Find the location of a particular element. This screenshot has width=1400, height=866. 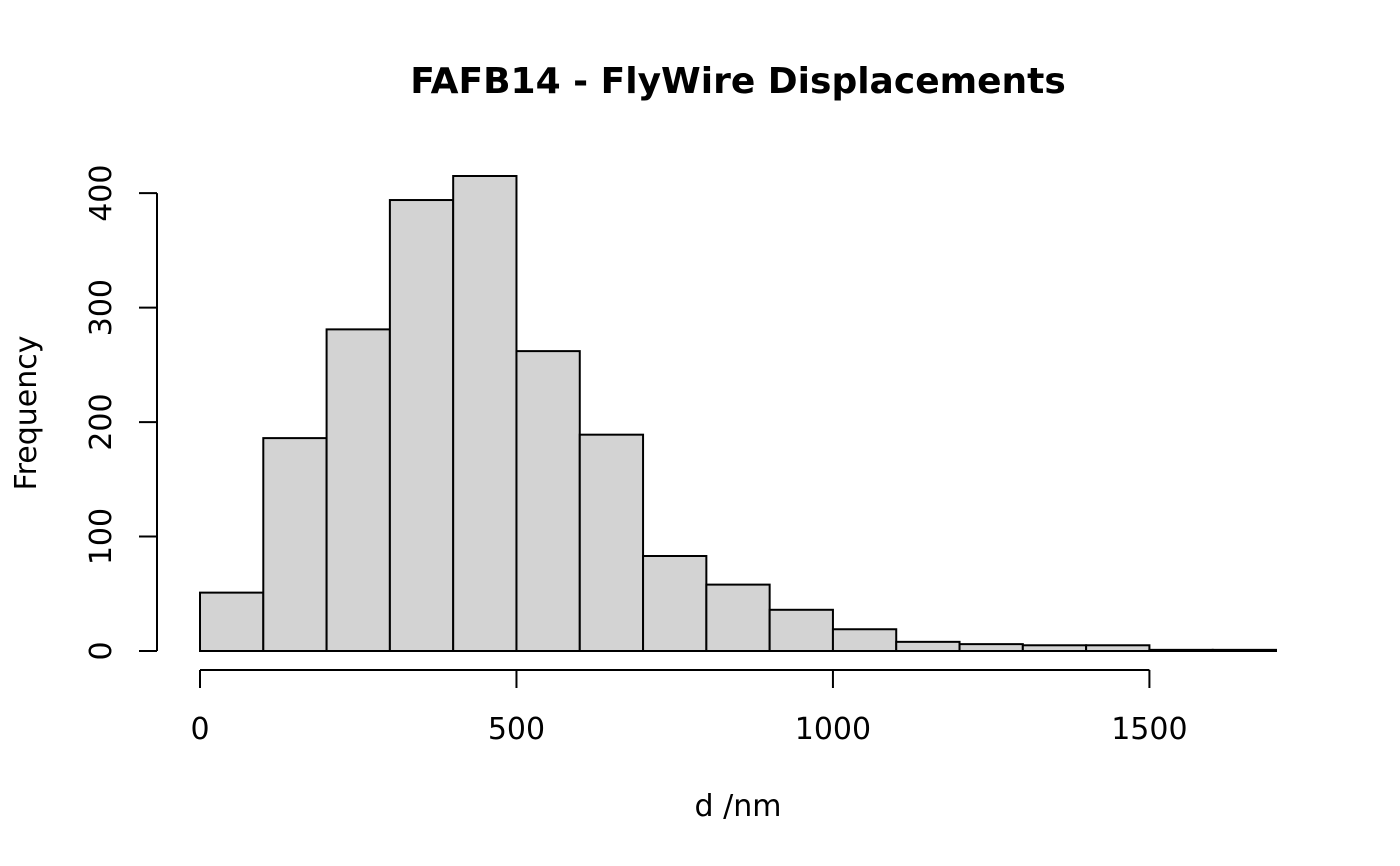

y-tick-label: 200 is located at coordinates (101, 421).